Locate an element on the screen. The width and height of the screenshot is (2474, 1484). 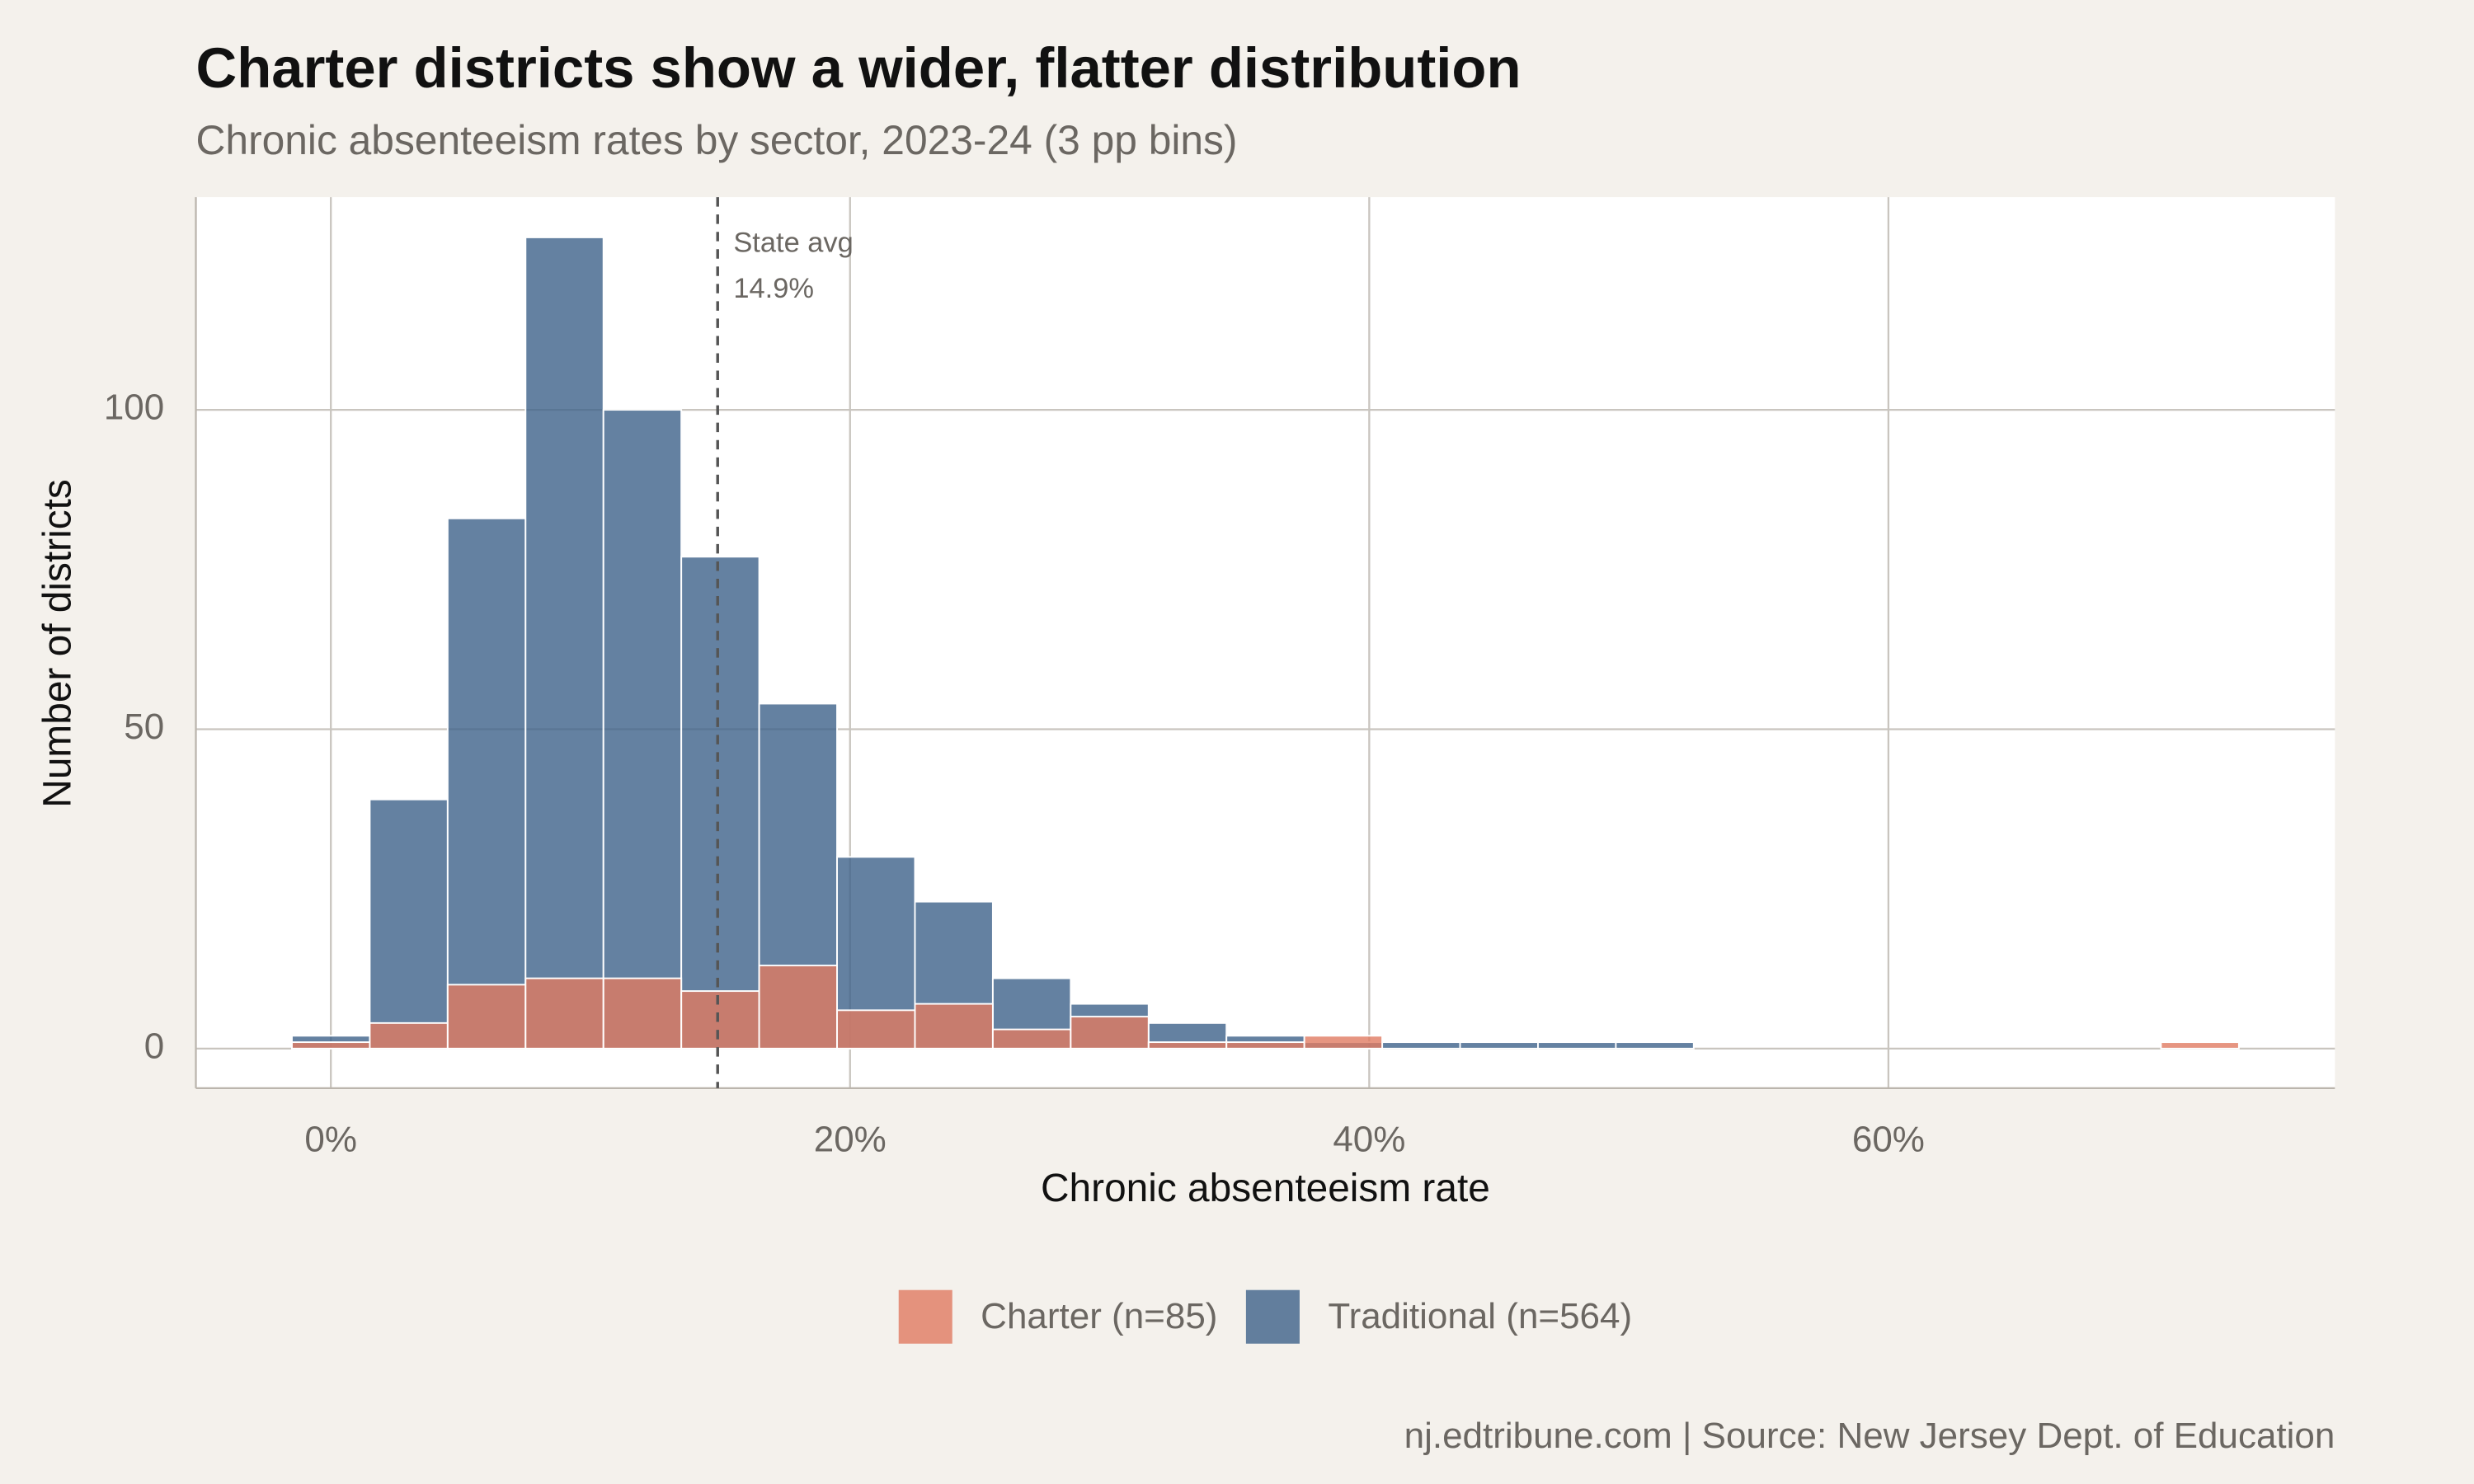
x-axis-label: Chronic absenteeism rate is located at coordinates (1265, 1188).